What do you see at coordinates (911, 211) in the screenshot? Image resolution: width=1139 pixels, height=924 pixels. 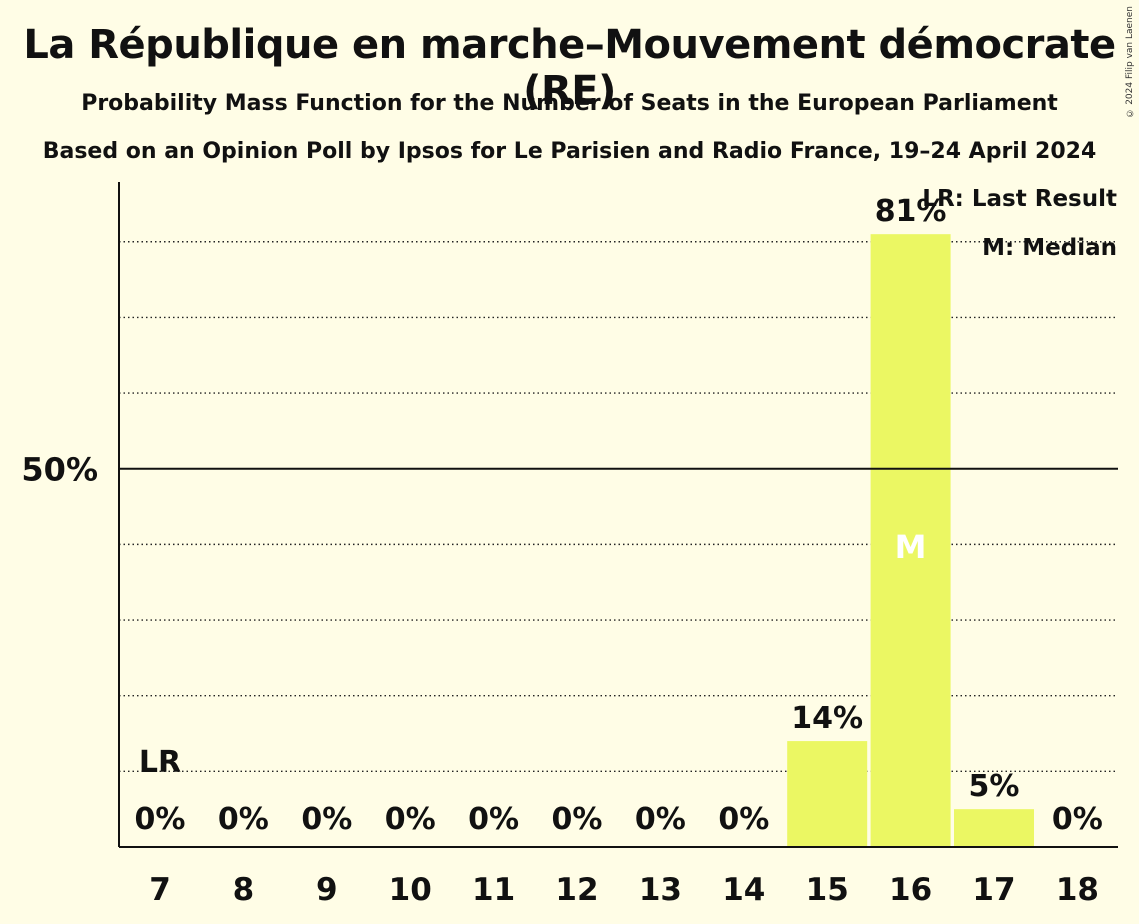 I see `value-label: 81%` at bounding box center [911, 211].